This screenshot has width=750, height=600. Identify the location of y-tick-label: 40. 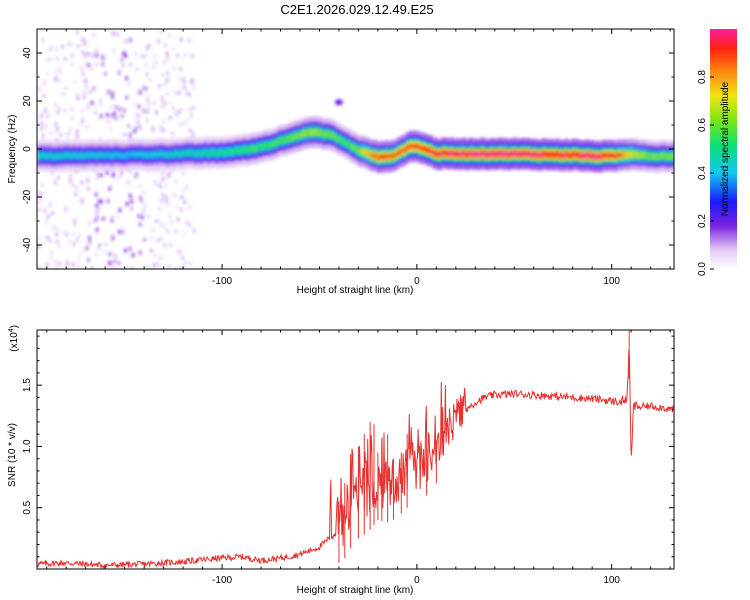
(27, 53).